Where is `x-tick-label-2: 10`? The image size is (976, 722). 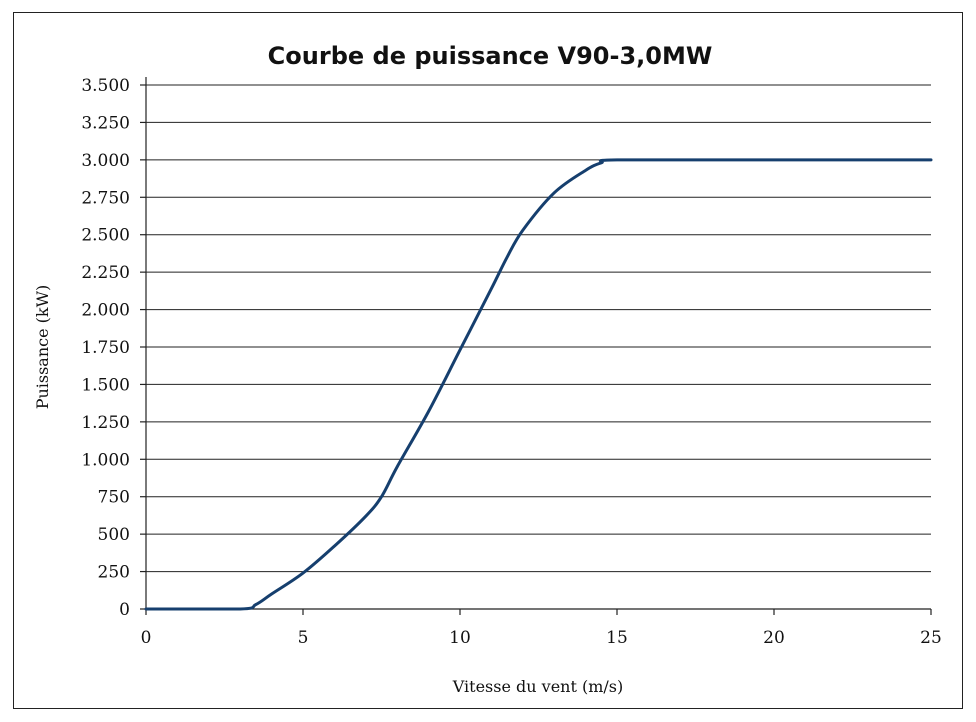
x-tick-label-2: 10 is located at coordinates (460, 638).